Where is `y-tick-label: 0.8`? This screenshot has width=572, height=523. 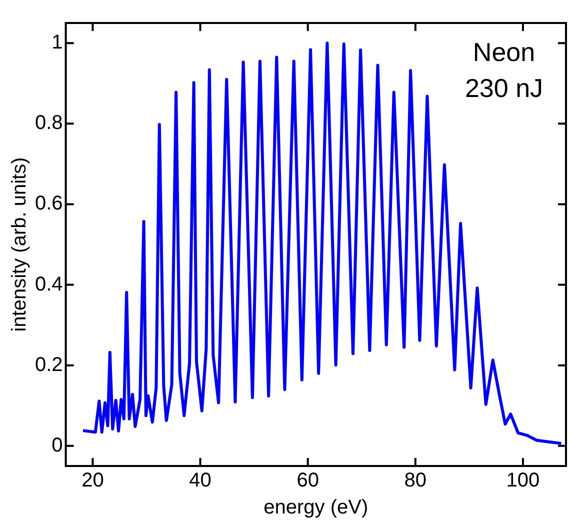
y-tick-label: 0.8 is located at coordinates (48, 123).